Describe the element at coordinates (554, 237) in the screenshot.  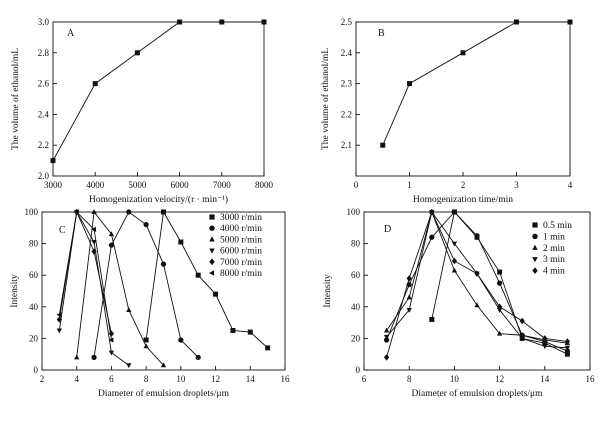
I see `panel-d-legend-label: 1 min` at that location.